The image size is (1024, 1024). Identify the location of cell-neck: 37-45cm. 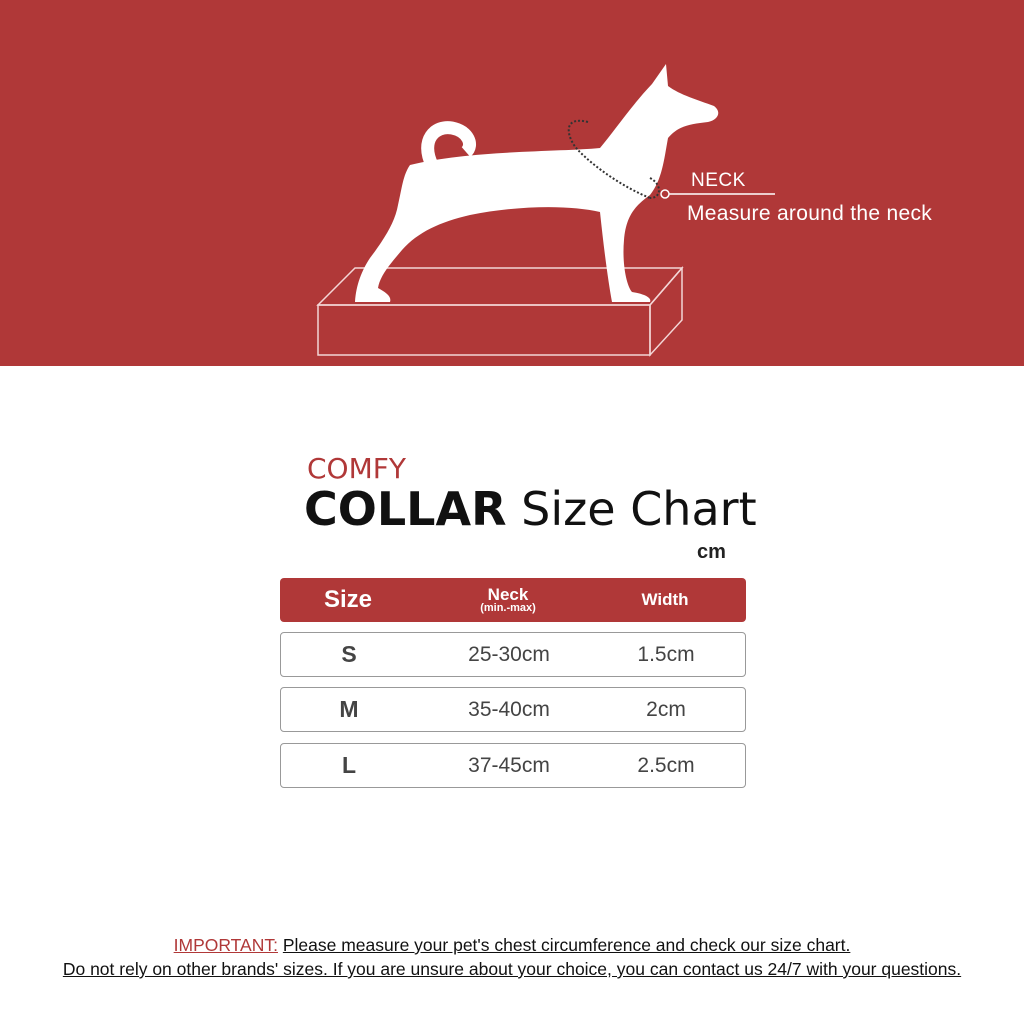
(509, 765).